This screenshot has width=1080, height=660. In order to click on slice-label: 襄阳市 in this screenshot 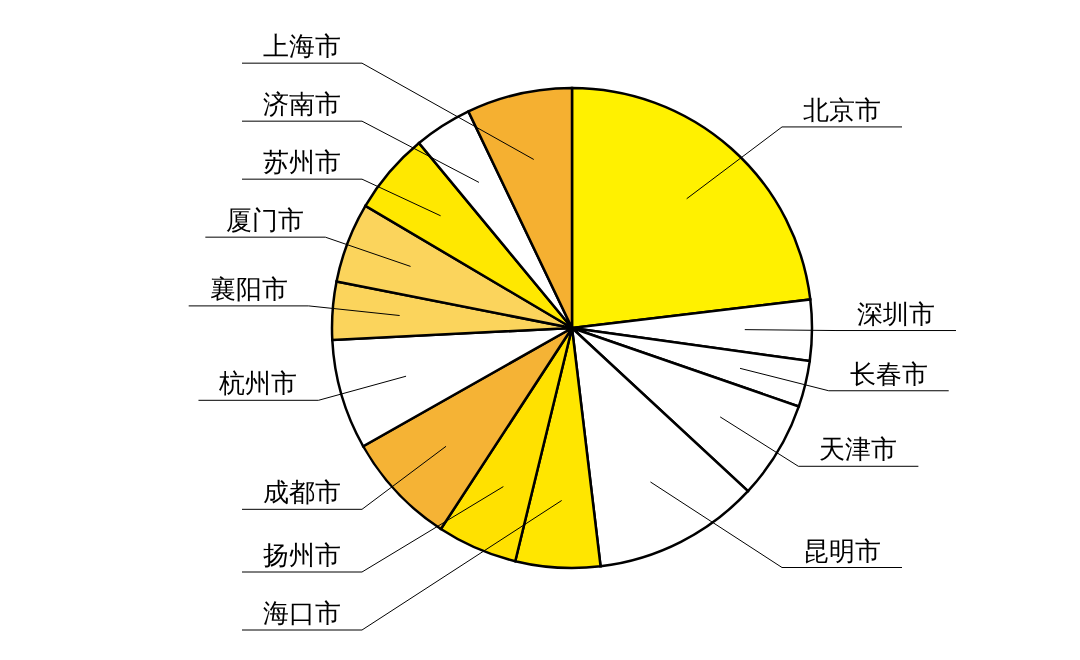, I will do `click(248, 288)`.